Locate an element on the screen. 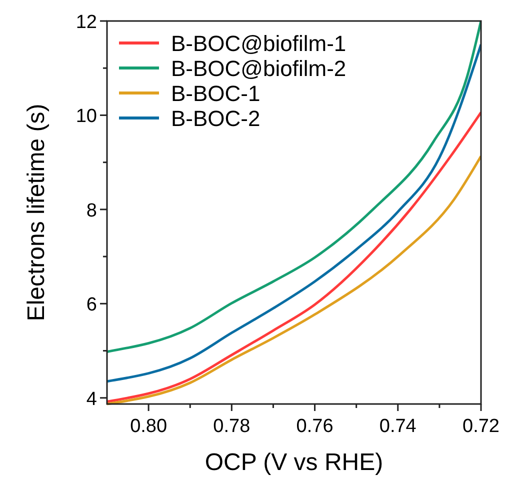 The height and width of the screenshot is (495, 507). y-tick-label: 8 is located at coordinates (91, 211).